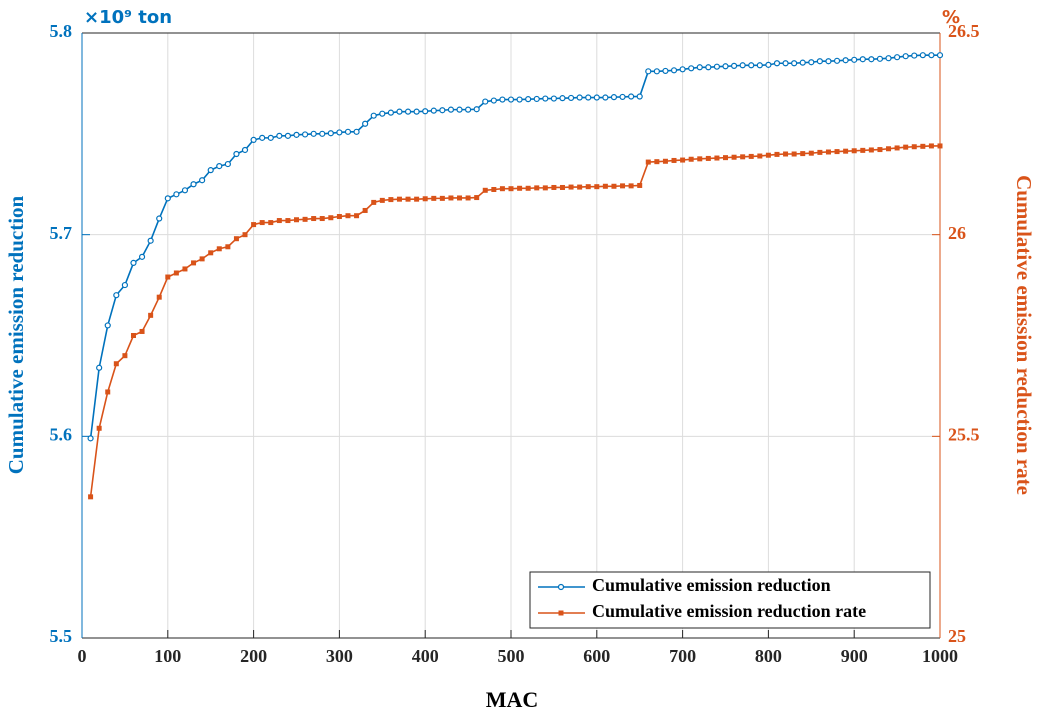 This screenshot has width=1040, height=715. I want to click on y2-tick-label: 26, so click(957, 233).